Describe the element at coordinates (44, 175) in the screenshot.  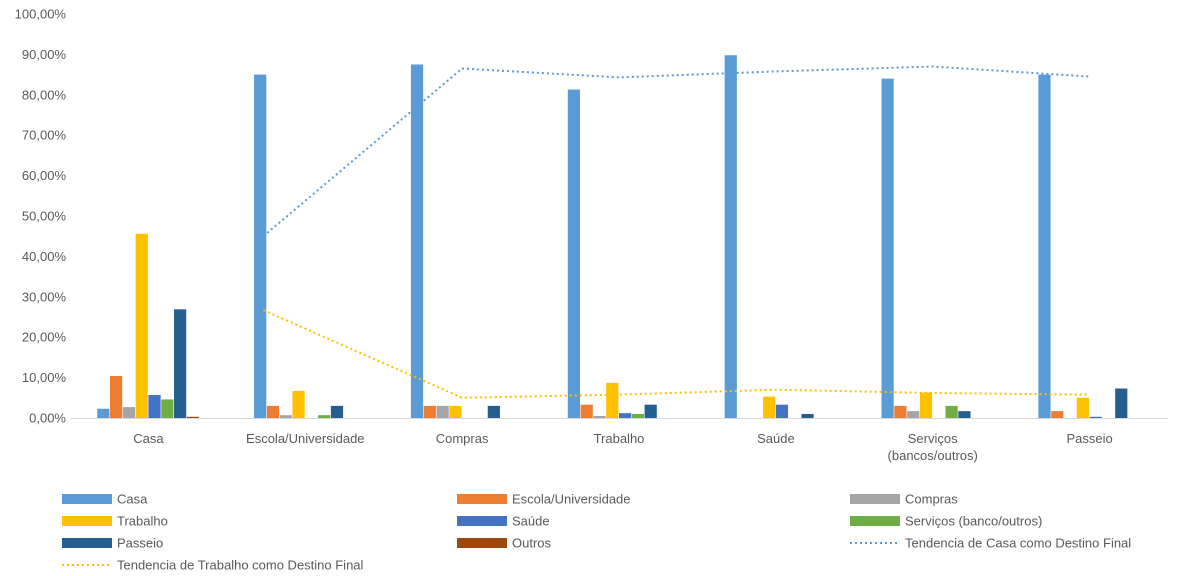
I see `y-tick-label: 60,00%` at that location.